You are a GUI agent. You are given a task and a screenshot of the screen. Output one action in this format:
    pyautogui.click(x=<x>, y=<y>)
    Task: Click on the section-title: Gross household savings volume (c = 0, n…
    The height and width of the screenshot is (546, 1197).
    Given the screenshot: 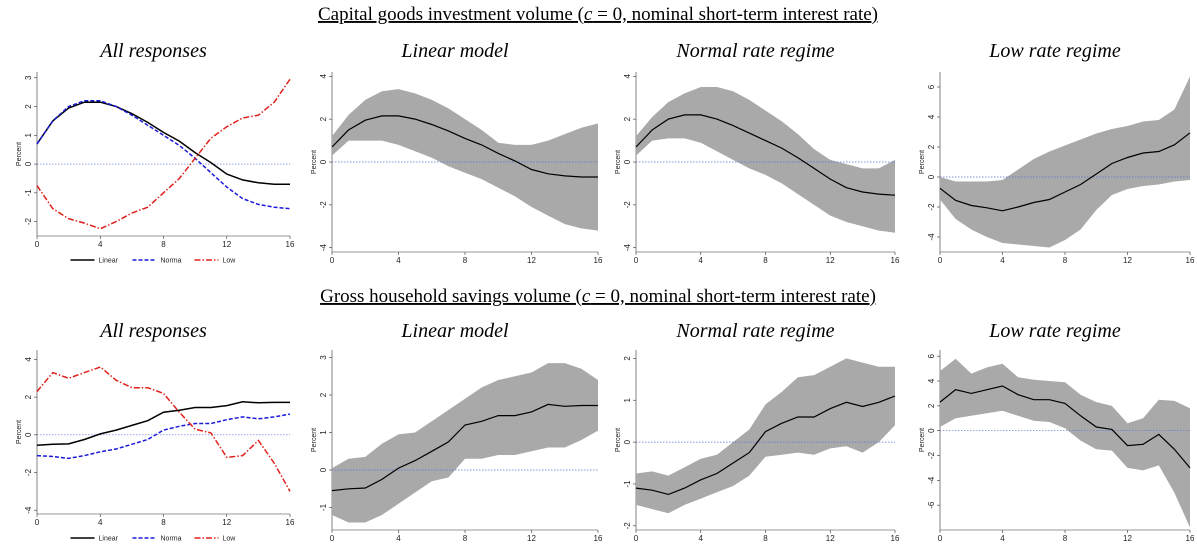 What is the action you would take?
    pyautogui.click(x=598, y=296)
    